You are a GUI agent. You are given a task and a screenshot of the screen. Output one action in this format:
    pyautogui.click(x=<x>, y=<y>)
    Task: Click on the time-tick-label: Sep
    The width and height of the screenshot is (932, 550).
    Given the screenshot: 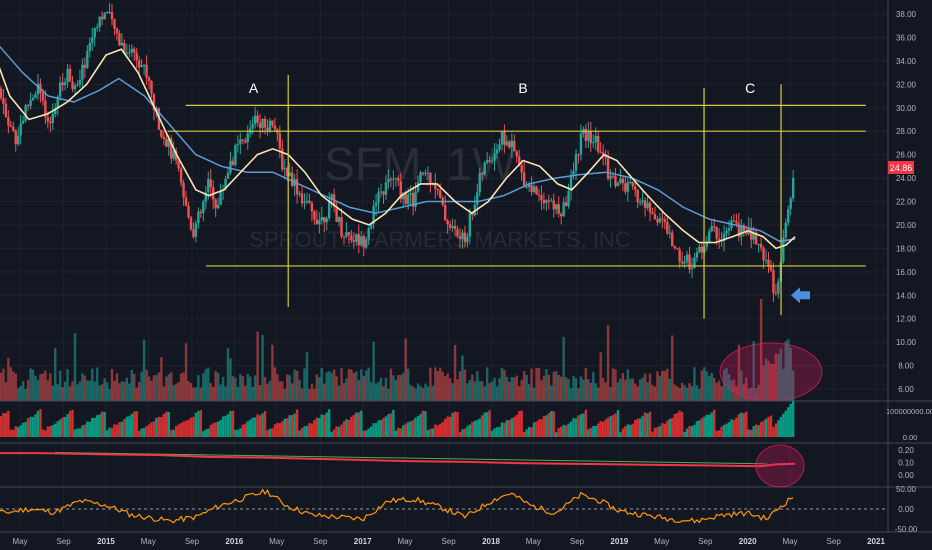 What is the action you would take?
    pyautogui.click(x=449, y=541)
    